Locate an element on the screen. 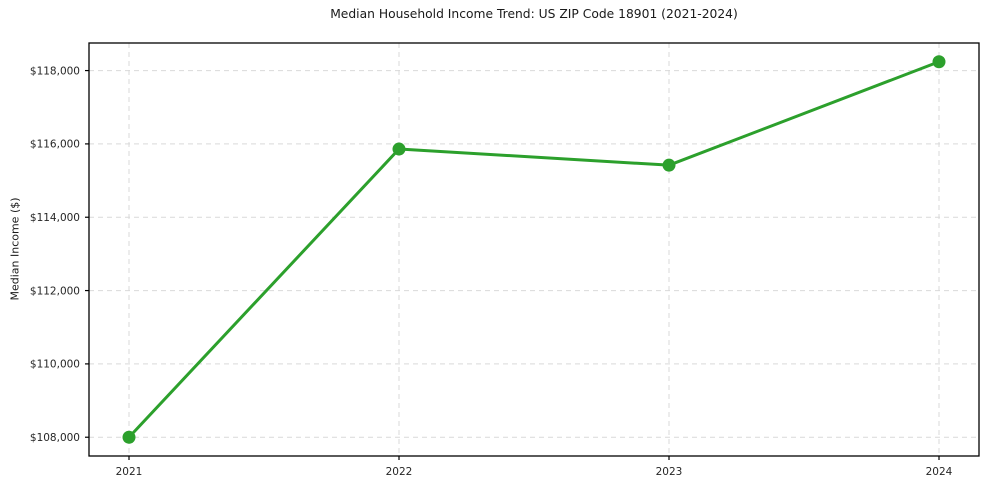 This screenshot has width=989, height=490. x-tick-label: 2023 is located at coordinates (669, 472).